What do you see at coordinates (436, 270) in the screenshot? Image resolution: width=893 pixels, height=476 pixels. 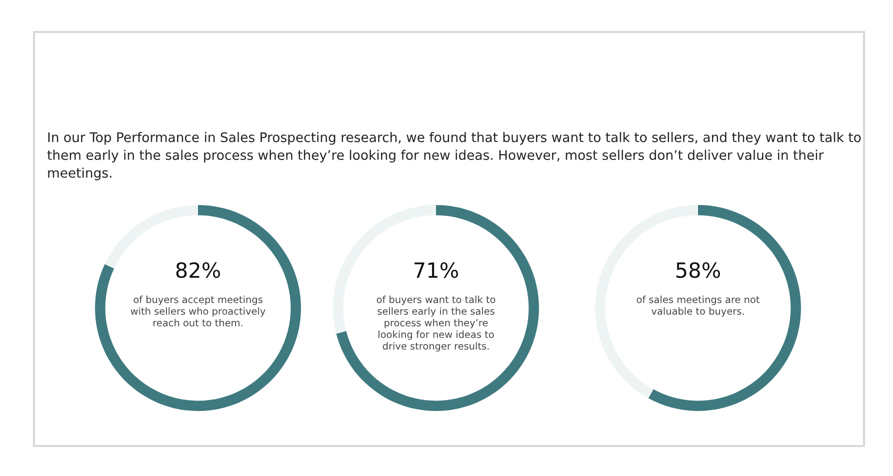 I see `text: 71%` at bounding box center [436, 270].